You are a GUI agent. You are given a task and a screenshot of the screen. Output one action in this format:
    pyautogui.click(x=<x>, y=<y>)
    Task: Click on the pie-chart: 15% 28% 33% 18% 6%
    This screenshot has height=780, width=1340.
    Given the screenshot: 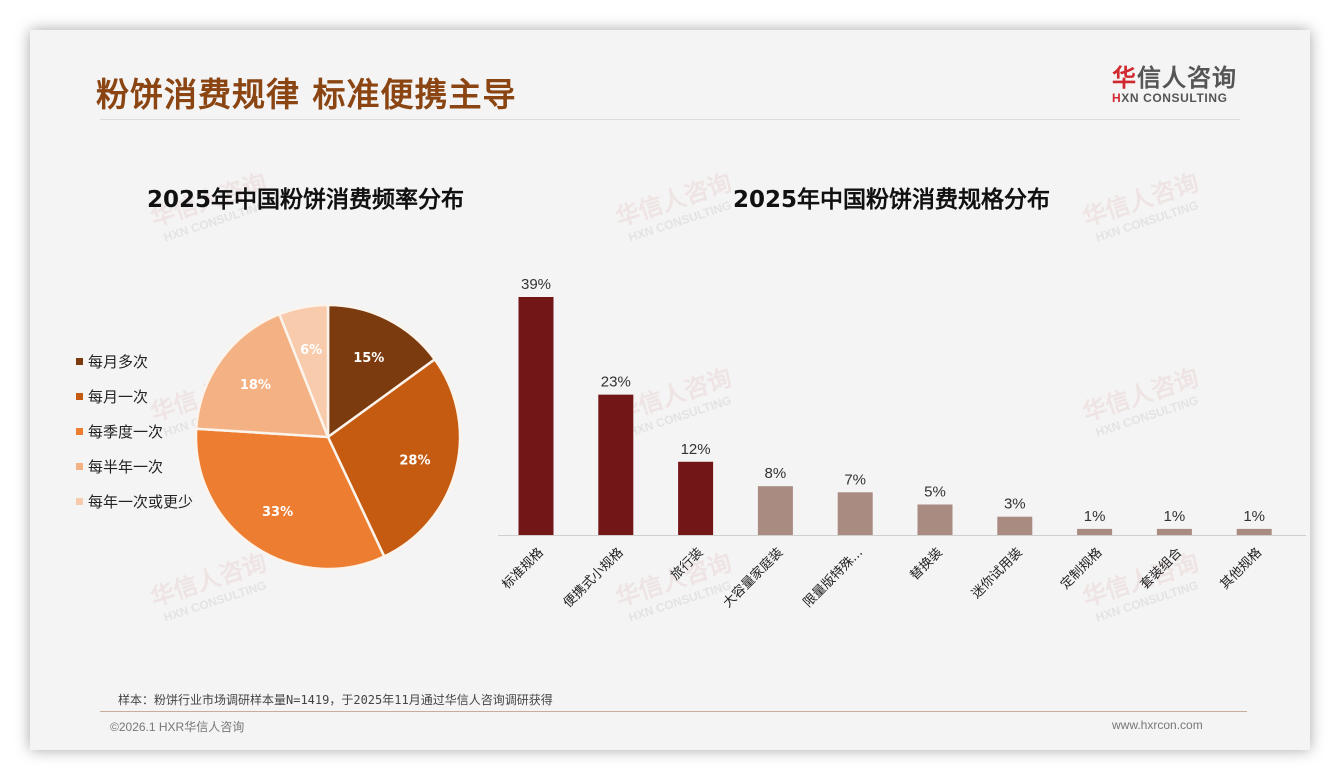 What is the action you would take?
    pyautogui.click(x=328, y=439)
    